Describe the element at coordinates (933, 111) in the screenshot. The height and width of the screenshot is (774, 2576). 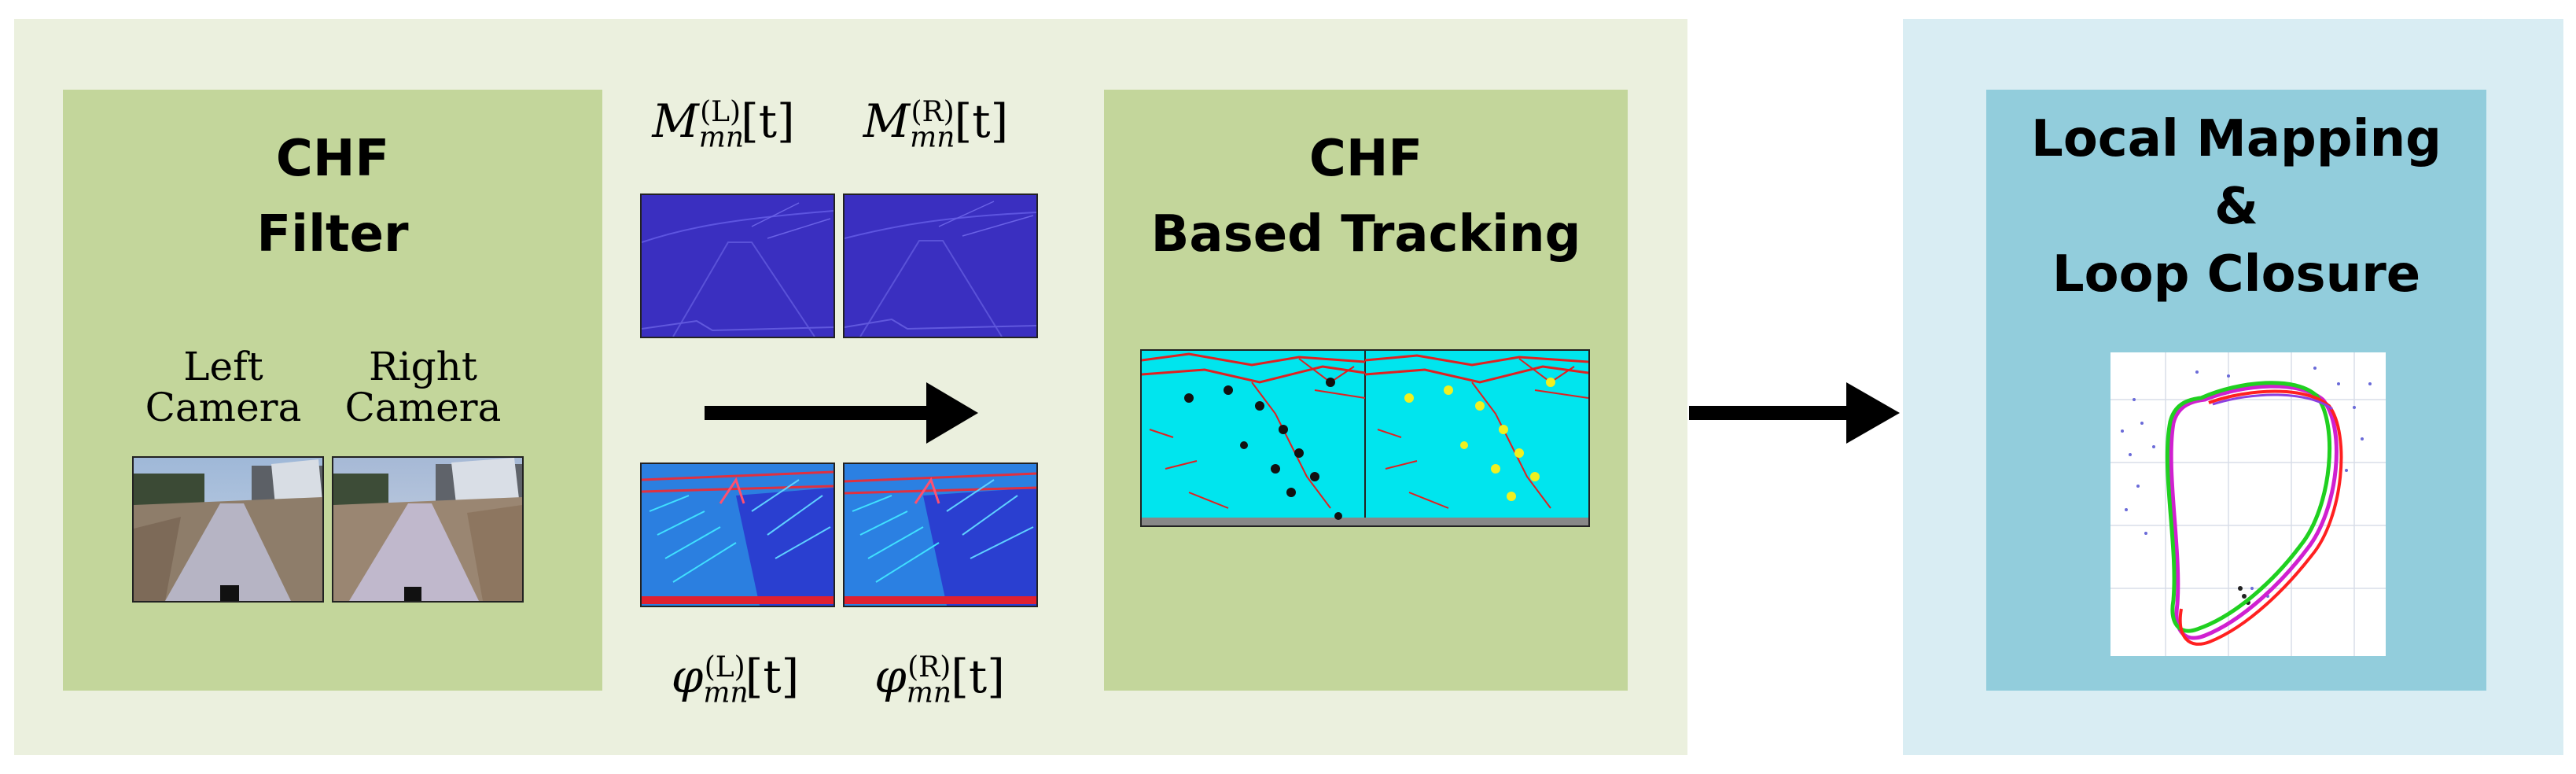
I see `magnitude-right-sup: (R)` at that location.